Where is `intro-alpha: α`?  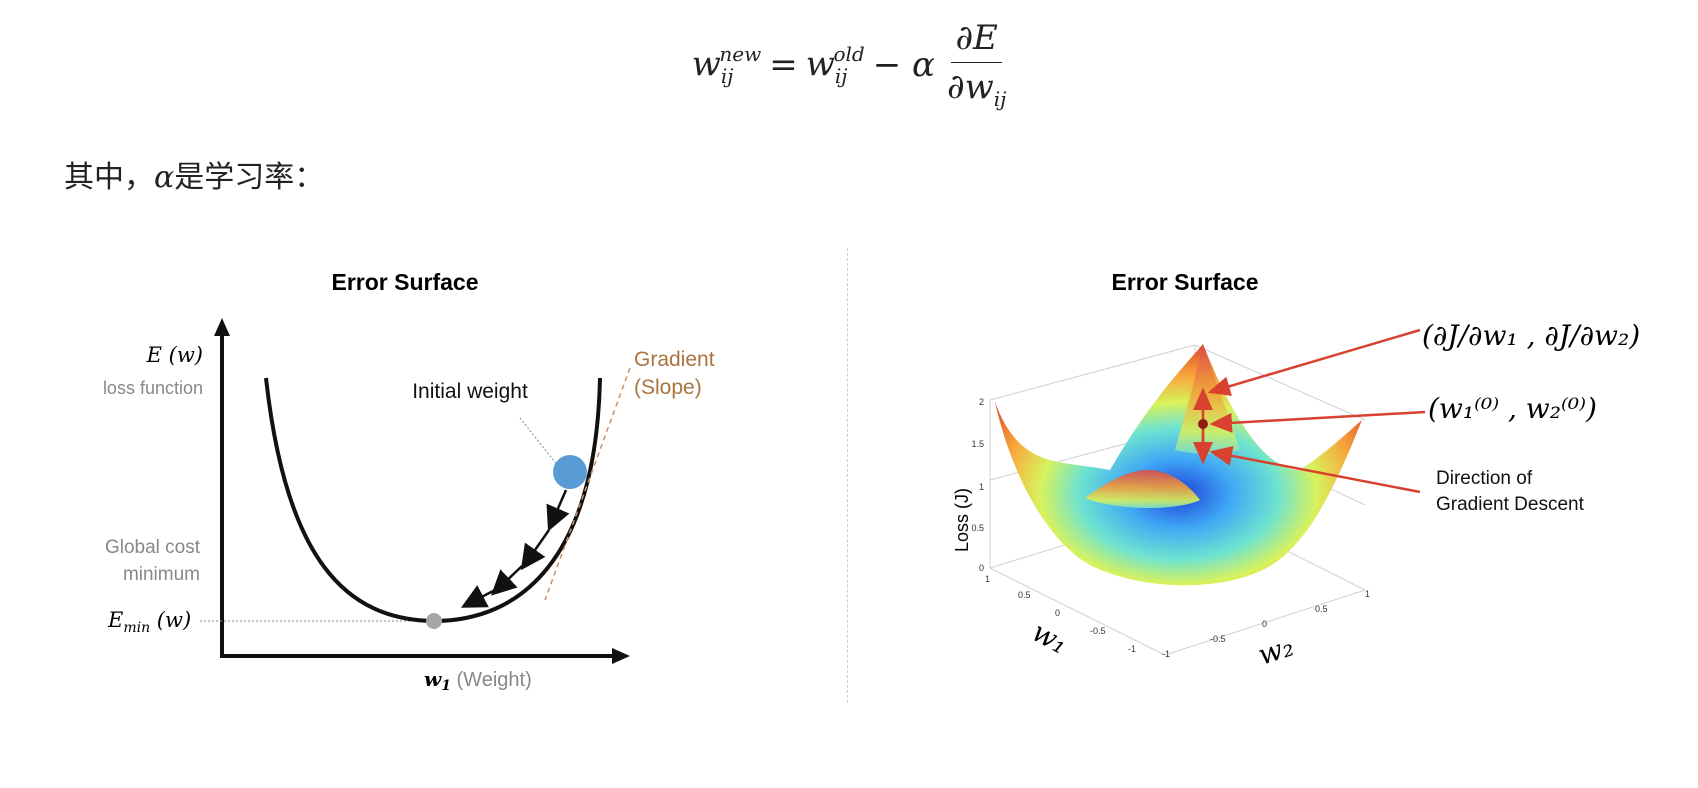 intro-alpha: α is located at coordinates (164, 177).